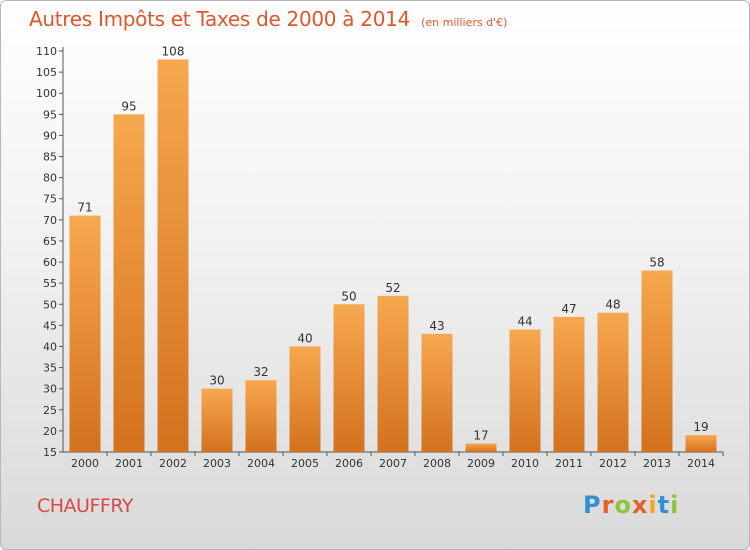 Image resolution: width=750 pixels, height=550 pixels. What do you see at coordinates (46, 72) in the screenshot?
I see `y-tick-label: 105` at bounding box center [46, 72].